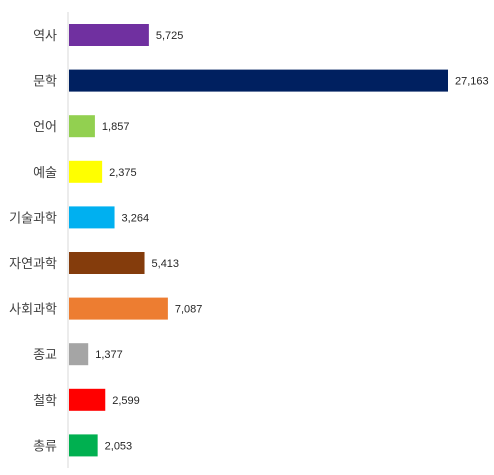 The width and height of the screenshot is (494, 475). What do you see at coordinates (116, 127) in the screenshot?
I see `value-label-3: 1,857` at bounding box center [116, 127].